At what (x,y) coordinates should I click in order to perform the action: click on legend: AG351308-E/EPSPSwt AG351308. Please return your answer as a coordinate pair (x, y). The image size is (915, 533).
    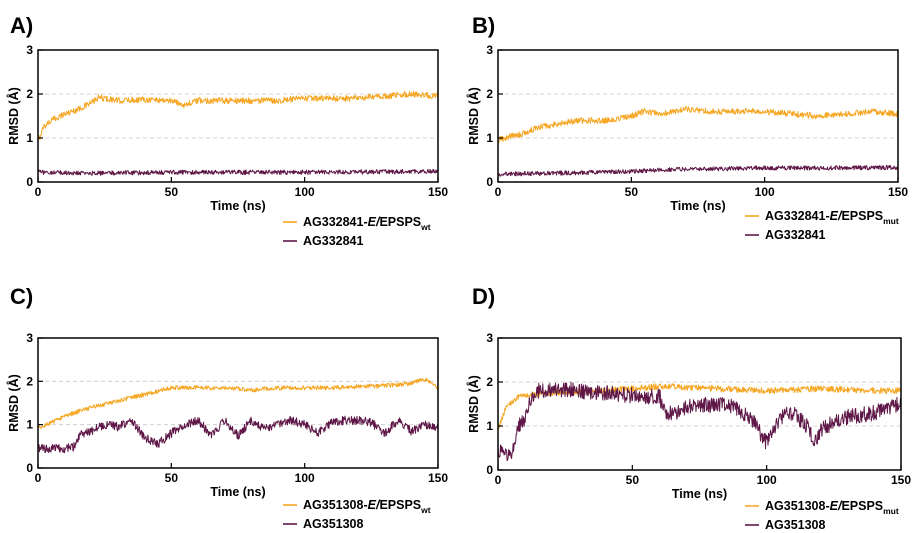
    Looking at the image, I should click on (357, 514).